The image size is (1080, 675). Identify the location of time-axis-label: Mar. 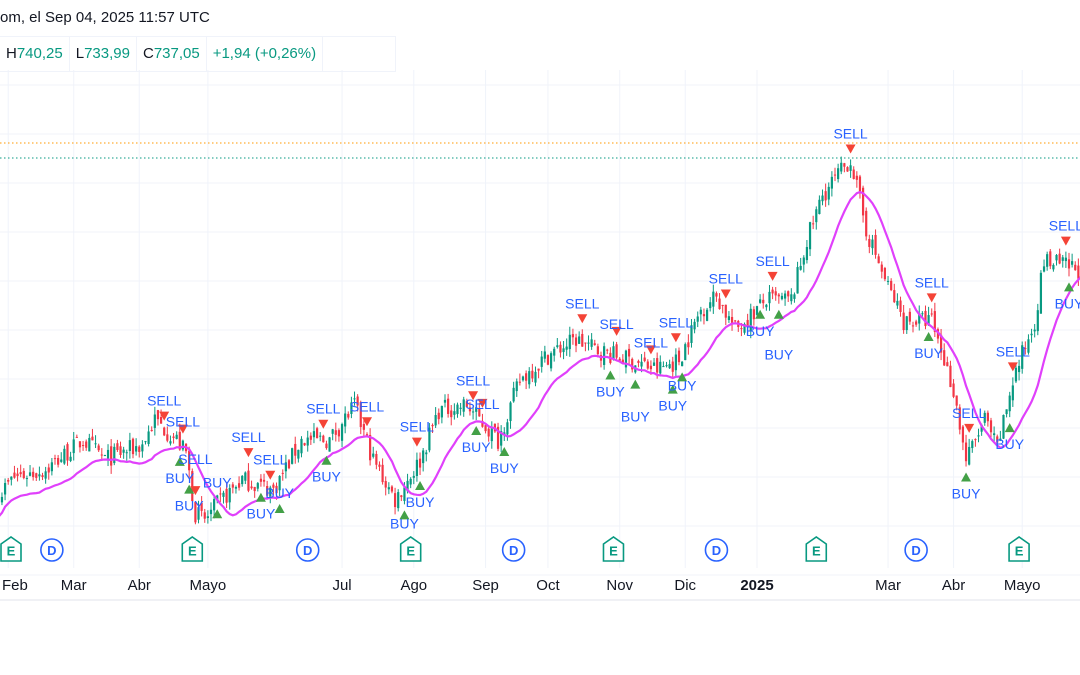
(74, 585).